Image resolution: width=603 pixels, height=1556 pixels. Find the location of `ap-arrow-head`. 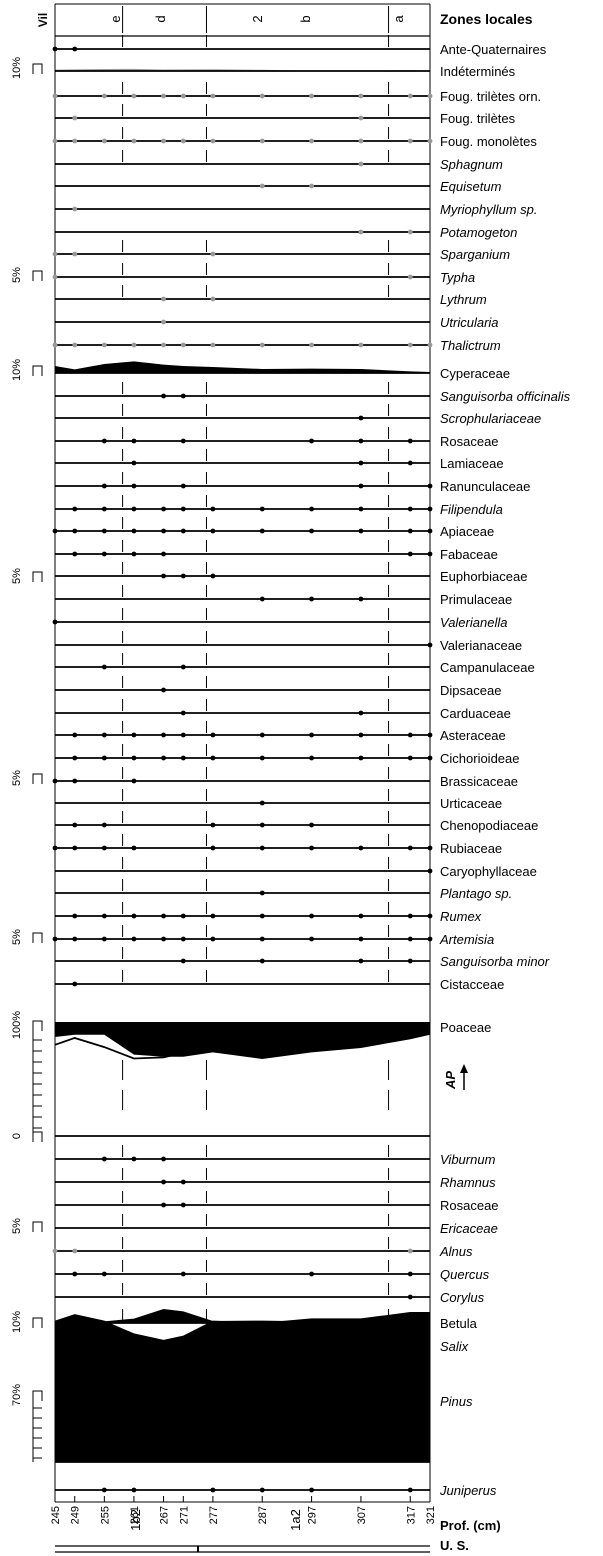

ap-arrow-head is located at coordinates (464, 1068).